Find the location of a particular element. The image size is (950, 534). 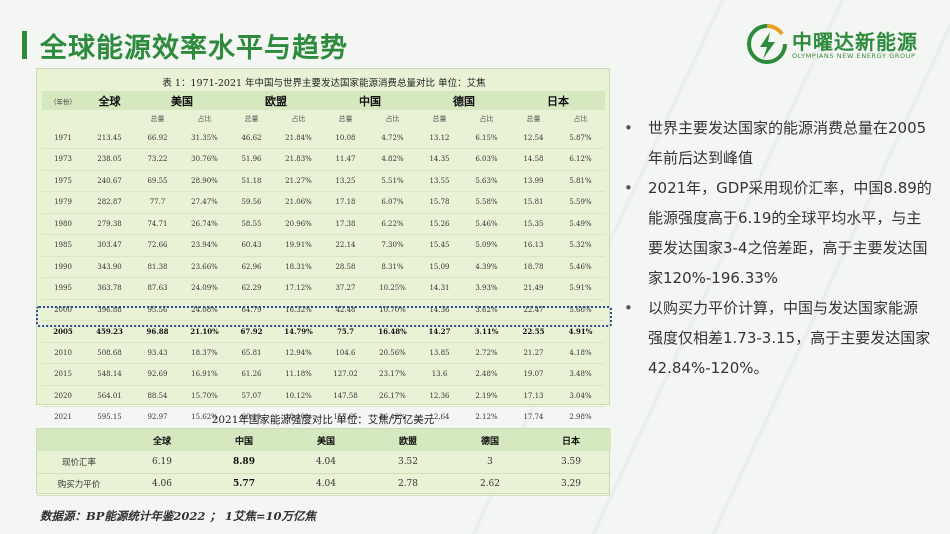

value-cell: 12.36 is located at coordinates (439, 395).